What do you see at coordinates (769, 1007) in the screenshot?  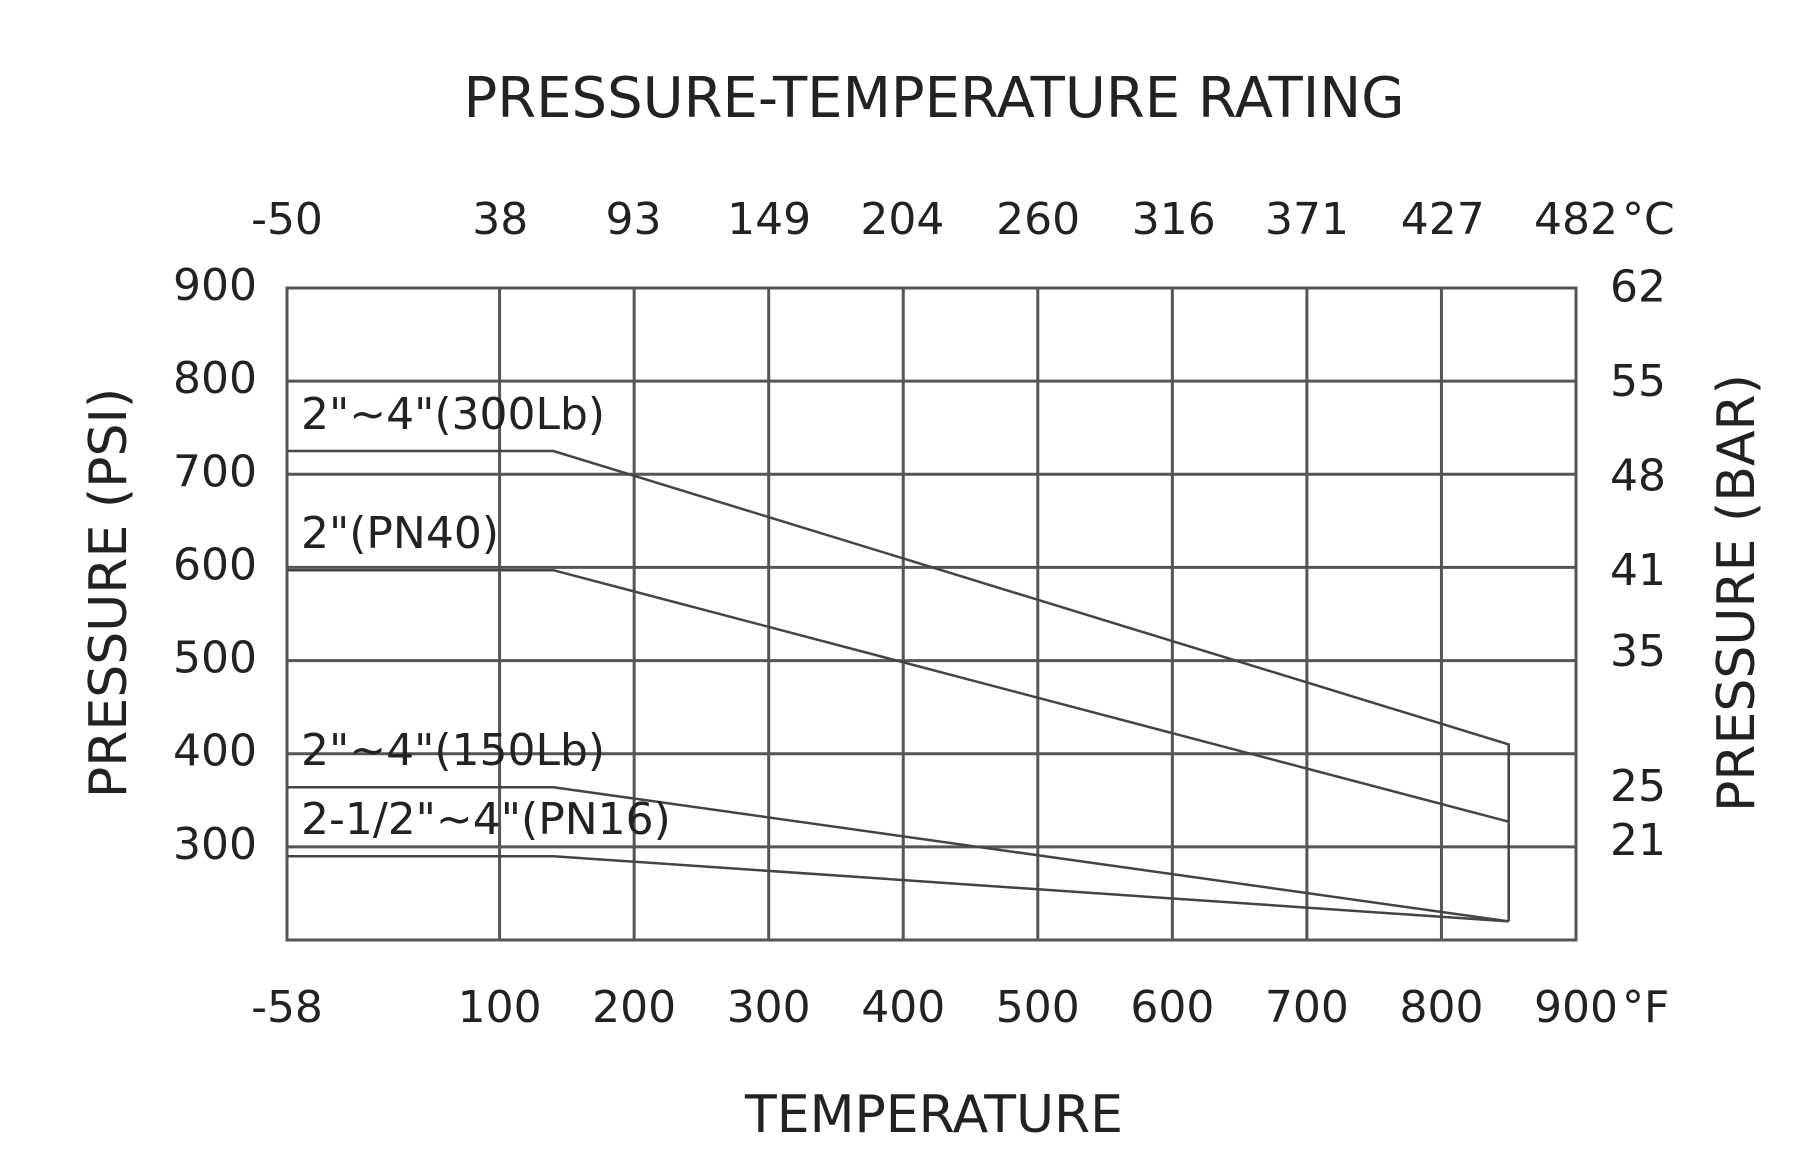 I see `x-tick-label: 300` at bounding box center [769, 1007].